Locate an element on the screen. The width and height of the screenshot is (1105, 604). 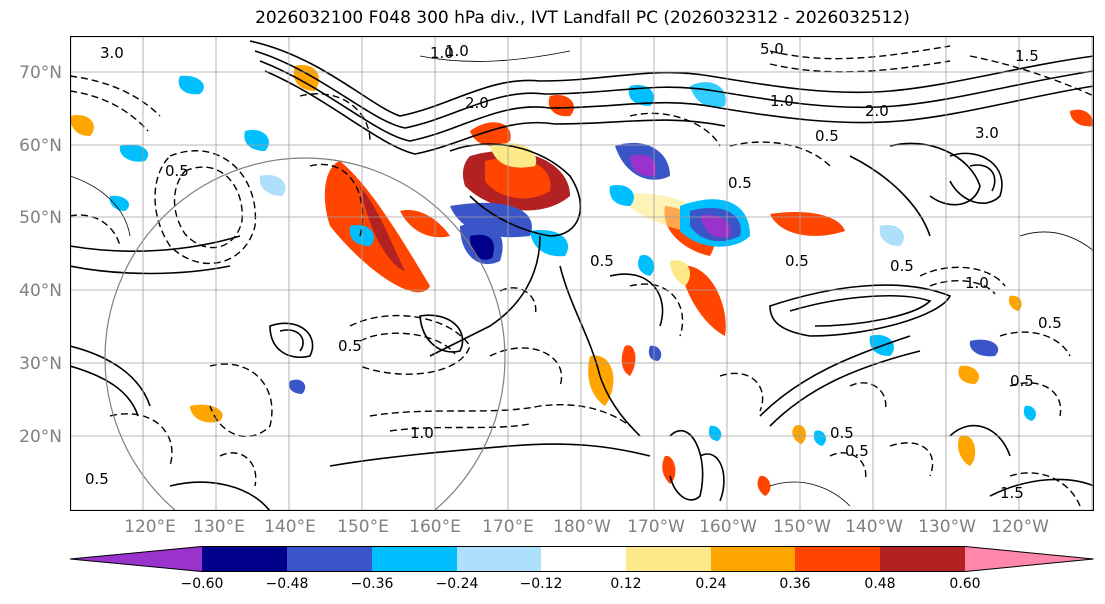
colorbar-tick-label: 0.36 is located at coordinates (795, 584).